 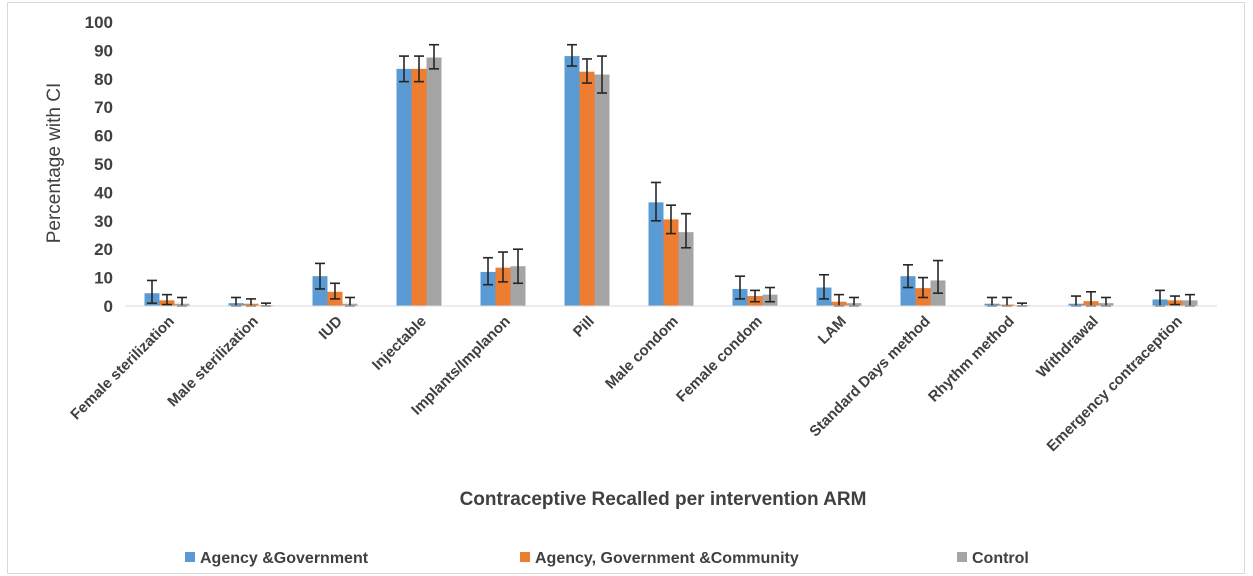 I want to click on legend-label: Agency &Government, so click(x=284, y=558).